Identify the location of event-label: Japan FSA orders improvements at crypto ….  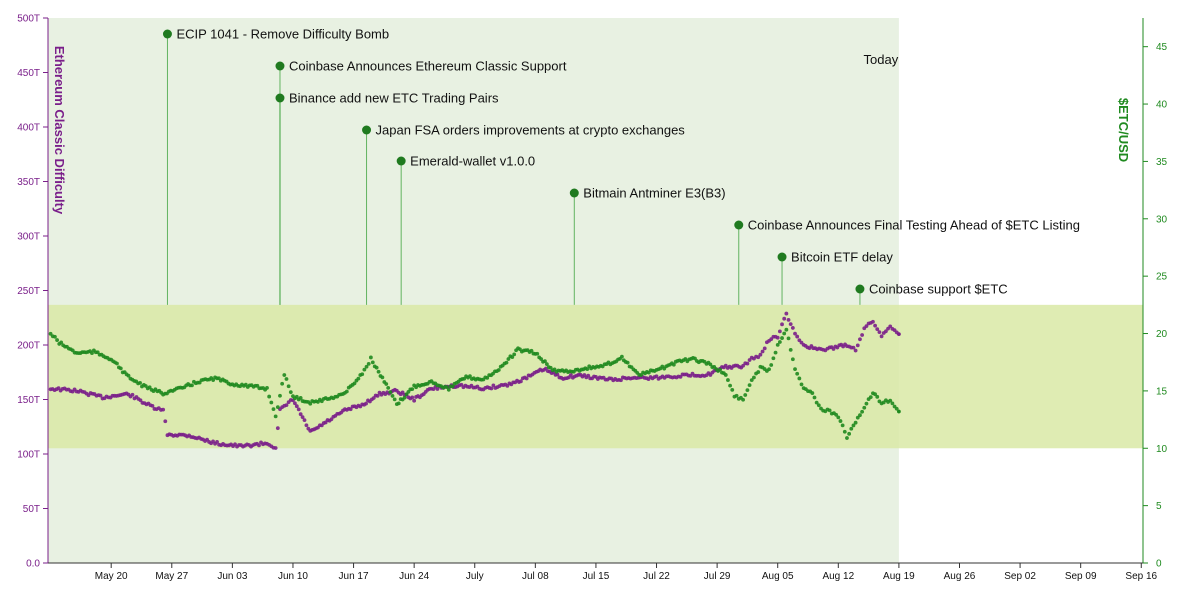
(531, 130).